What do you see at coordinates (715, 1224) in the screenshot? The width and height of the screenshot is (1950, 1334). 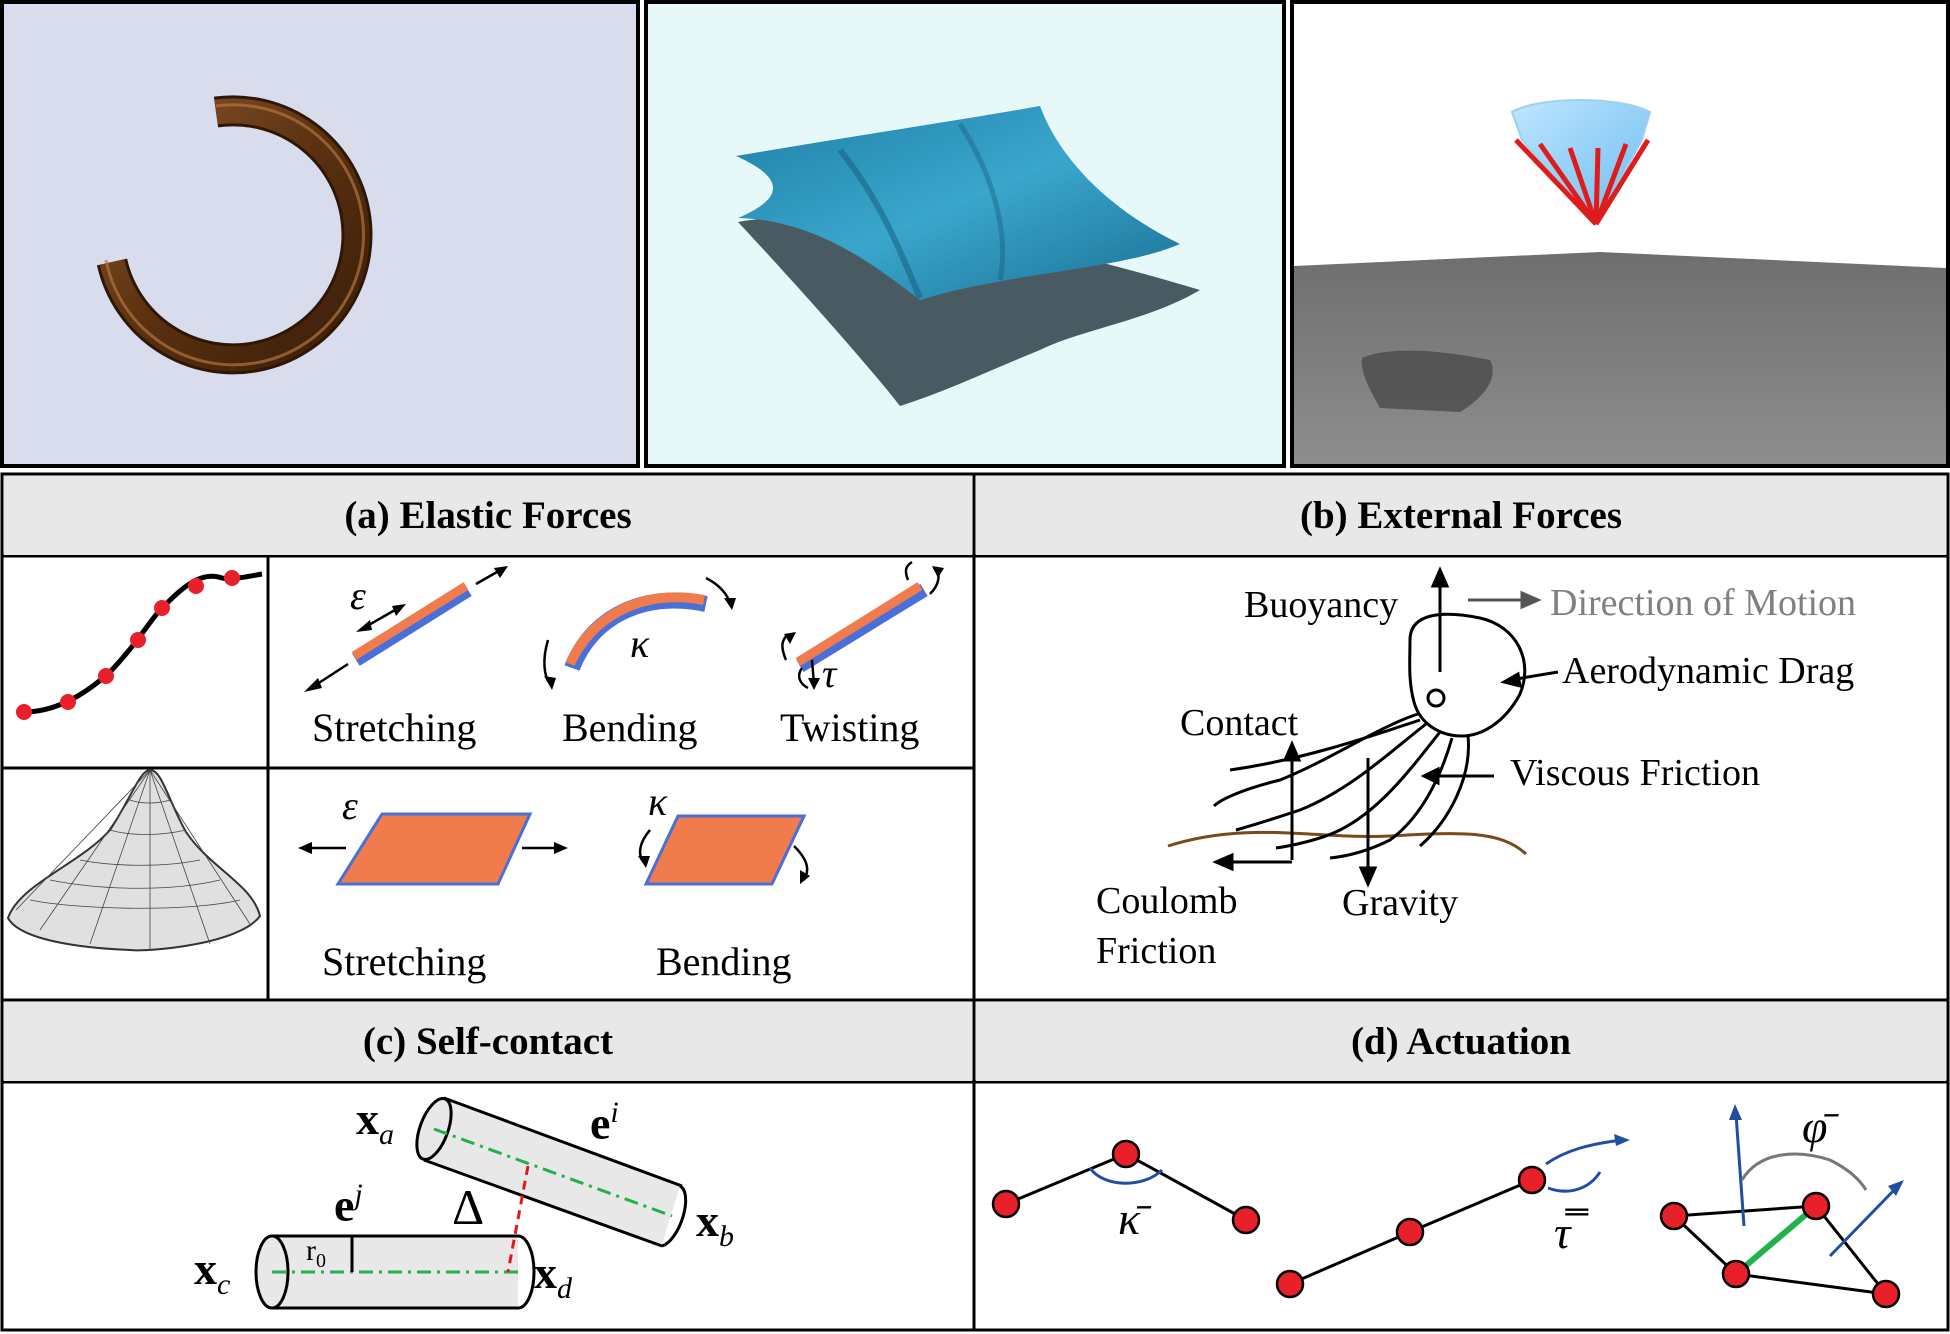 I see `xb-label: xb` at bounding box center [715, 1224].